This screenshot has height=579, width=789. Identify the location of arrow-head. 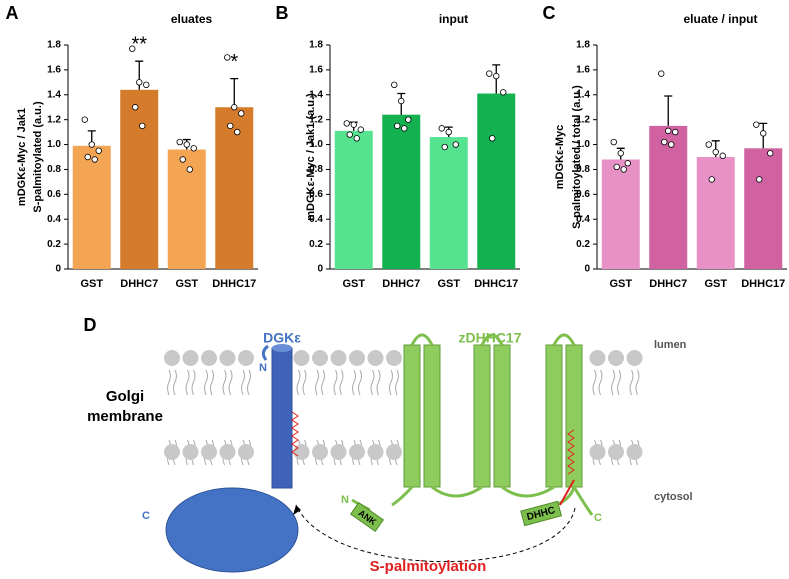
(297, 510).